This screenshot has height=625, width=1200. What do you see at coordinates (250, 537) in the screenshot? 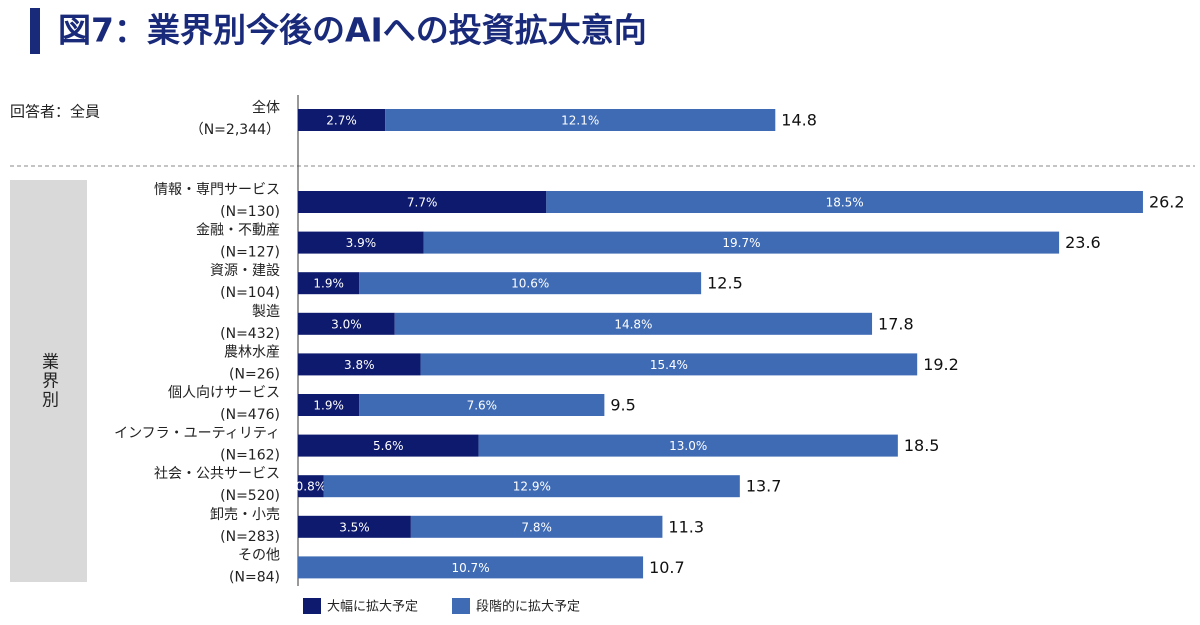
I see `sample-size: (N=283)` at bounding box center [250, 537].